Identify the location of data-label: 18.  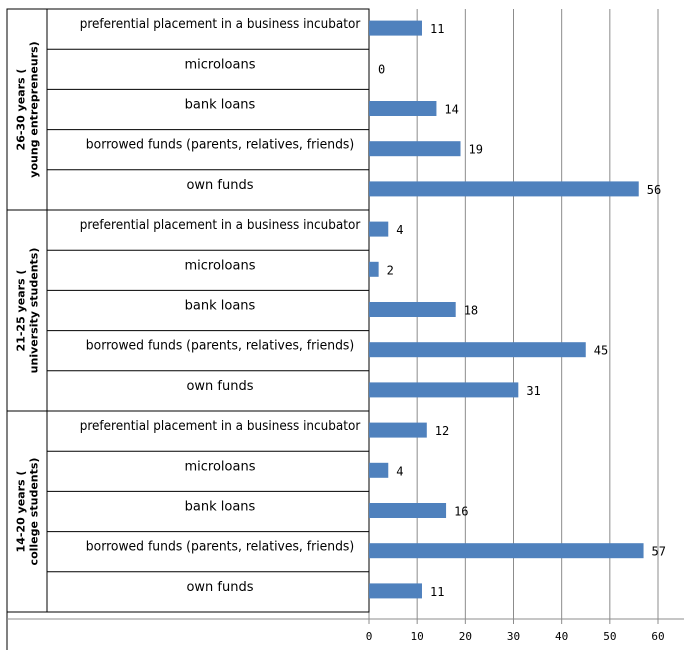
(471, 311).